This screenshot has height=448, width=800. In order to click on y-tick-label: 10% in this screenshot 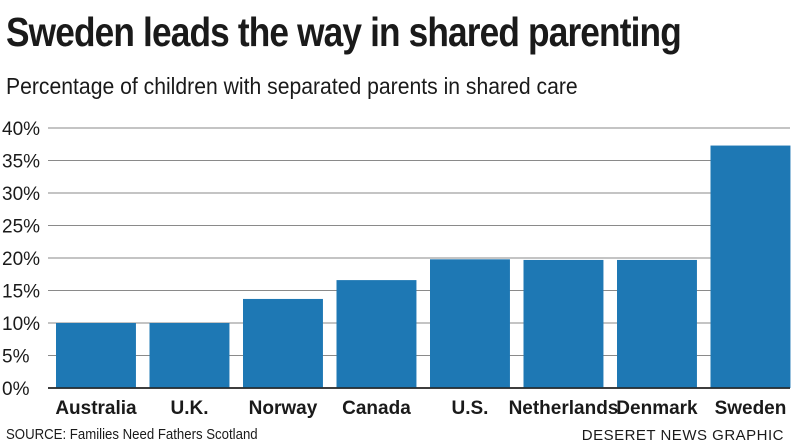, I will do `click(21, 324)`.